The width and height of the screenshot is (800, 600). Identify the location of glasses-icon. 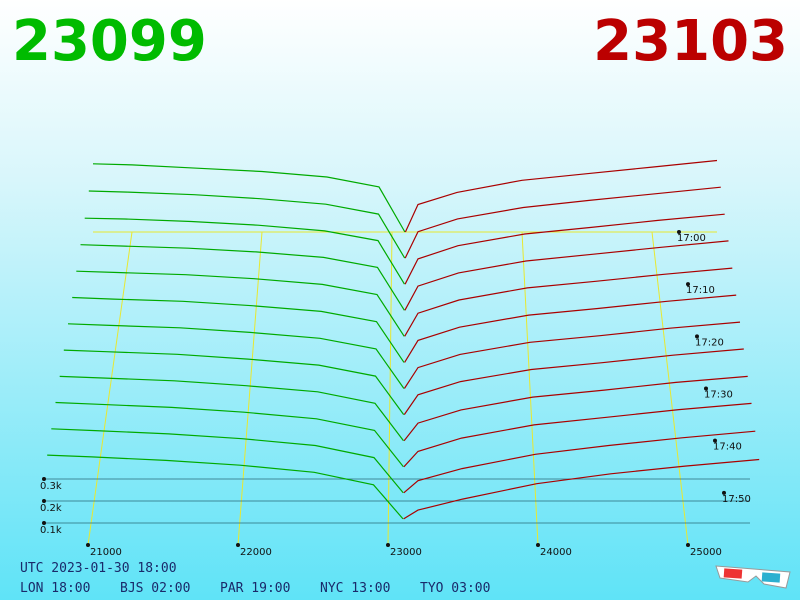
(753, 577).